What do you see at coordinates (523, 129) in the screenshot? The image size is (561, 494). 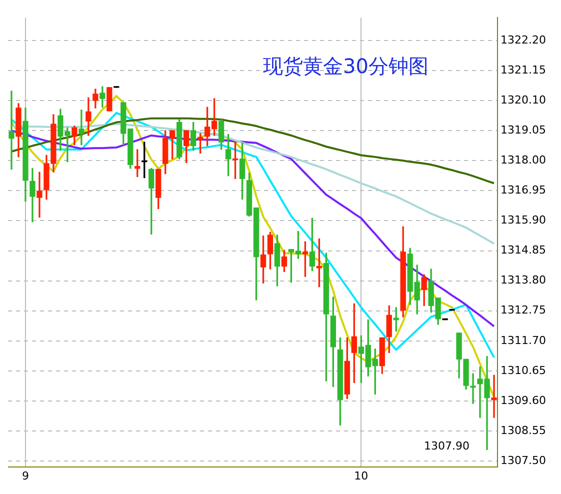 I see `y-tick-label: 1319.05` at bounding box center [523, 129].